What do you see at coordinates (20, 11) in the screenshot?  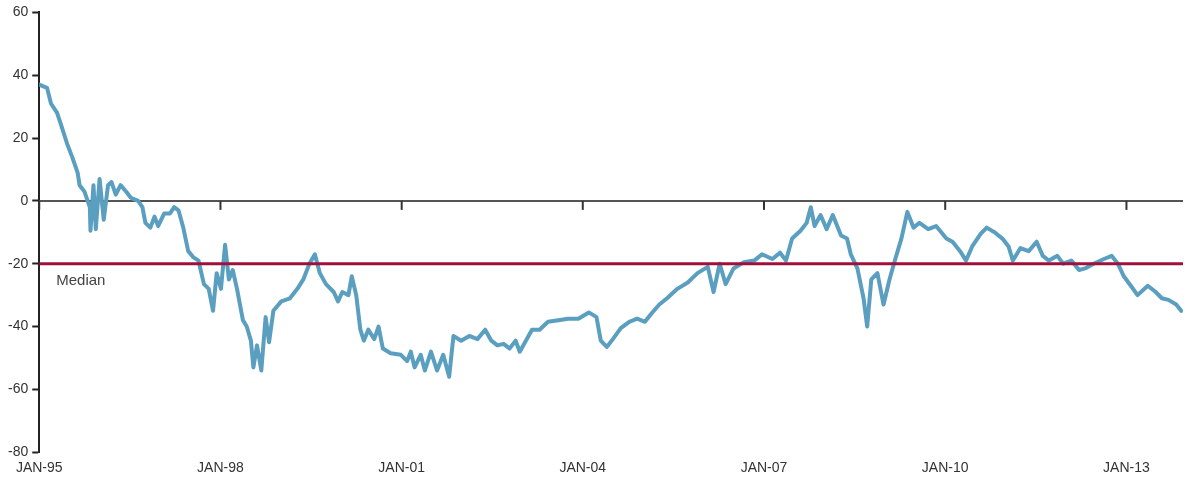 I see `y-tick-label: 60` at bounding box center [20, 11].